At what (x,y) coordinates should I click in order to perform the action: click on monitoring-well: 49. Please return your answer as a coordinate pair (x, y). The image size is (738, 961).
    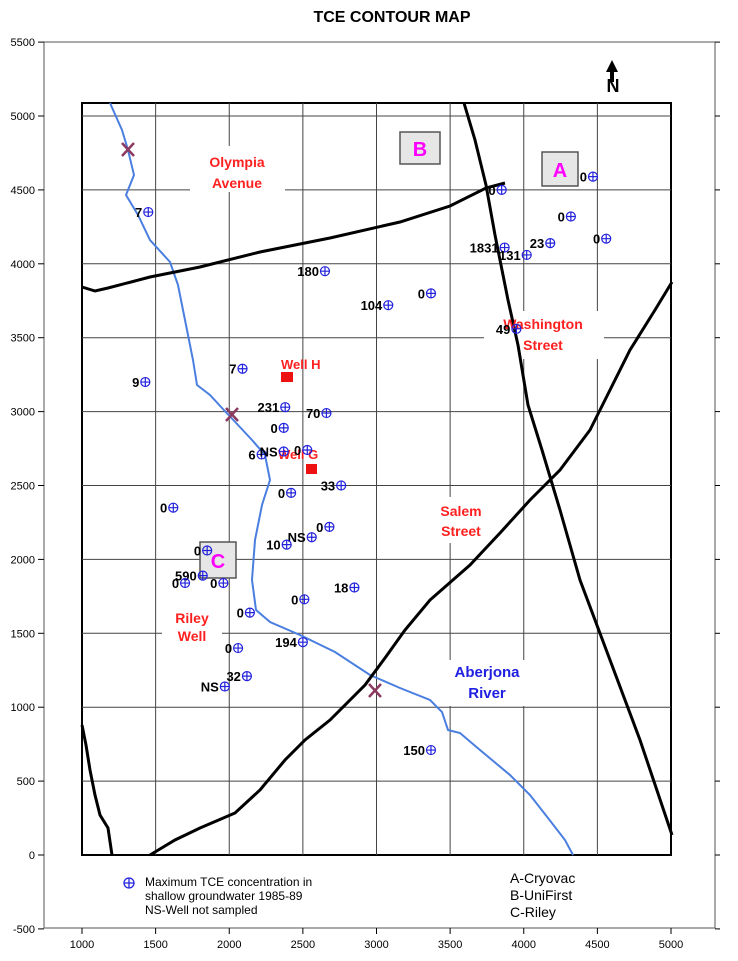
    Looking at the image, I should click on (509, 329).